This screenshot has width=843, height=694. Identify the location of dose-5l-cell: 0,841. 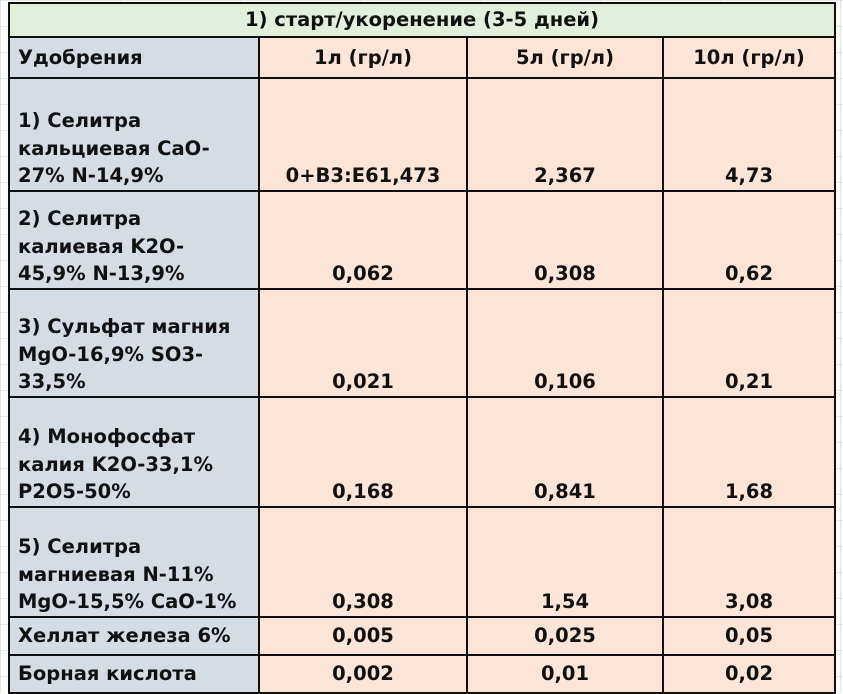
(565, 452).